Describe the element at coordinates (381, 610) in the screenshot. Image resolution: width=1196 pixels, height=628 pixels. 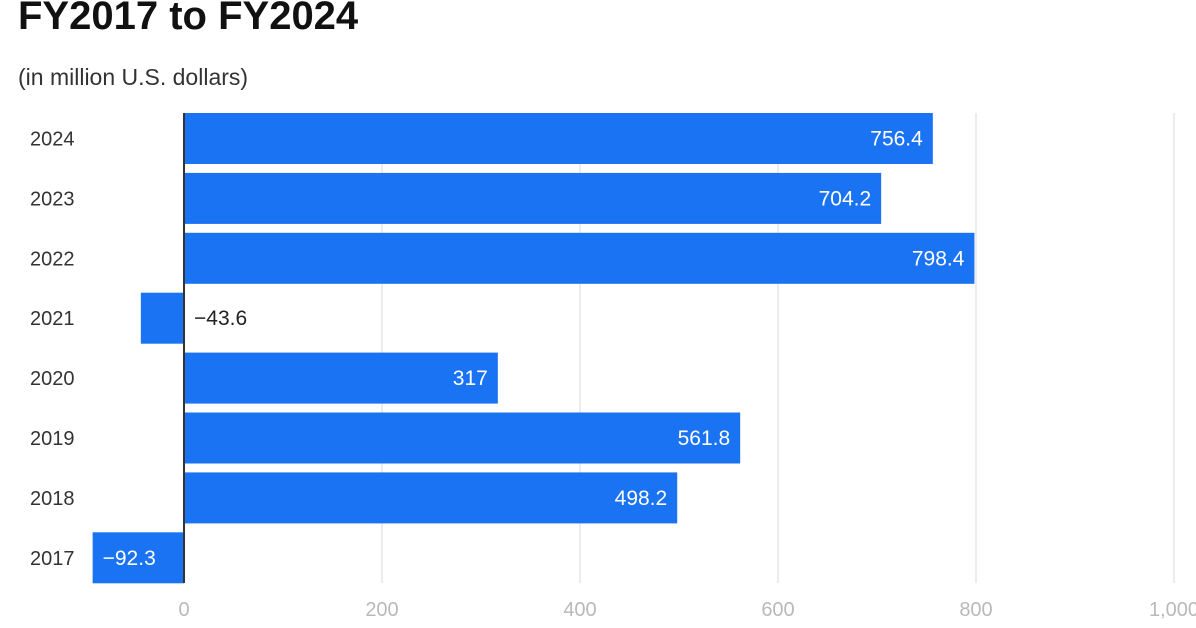
I see `x-tick-label: 200` at that location.